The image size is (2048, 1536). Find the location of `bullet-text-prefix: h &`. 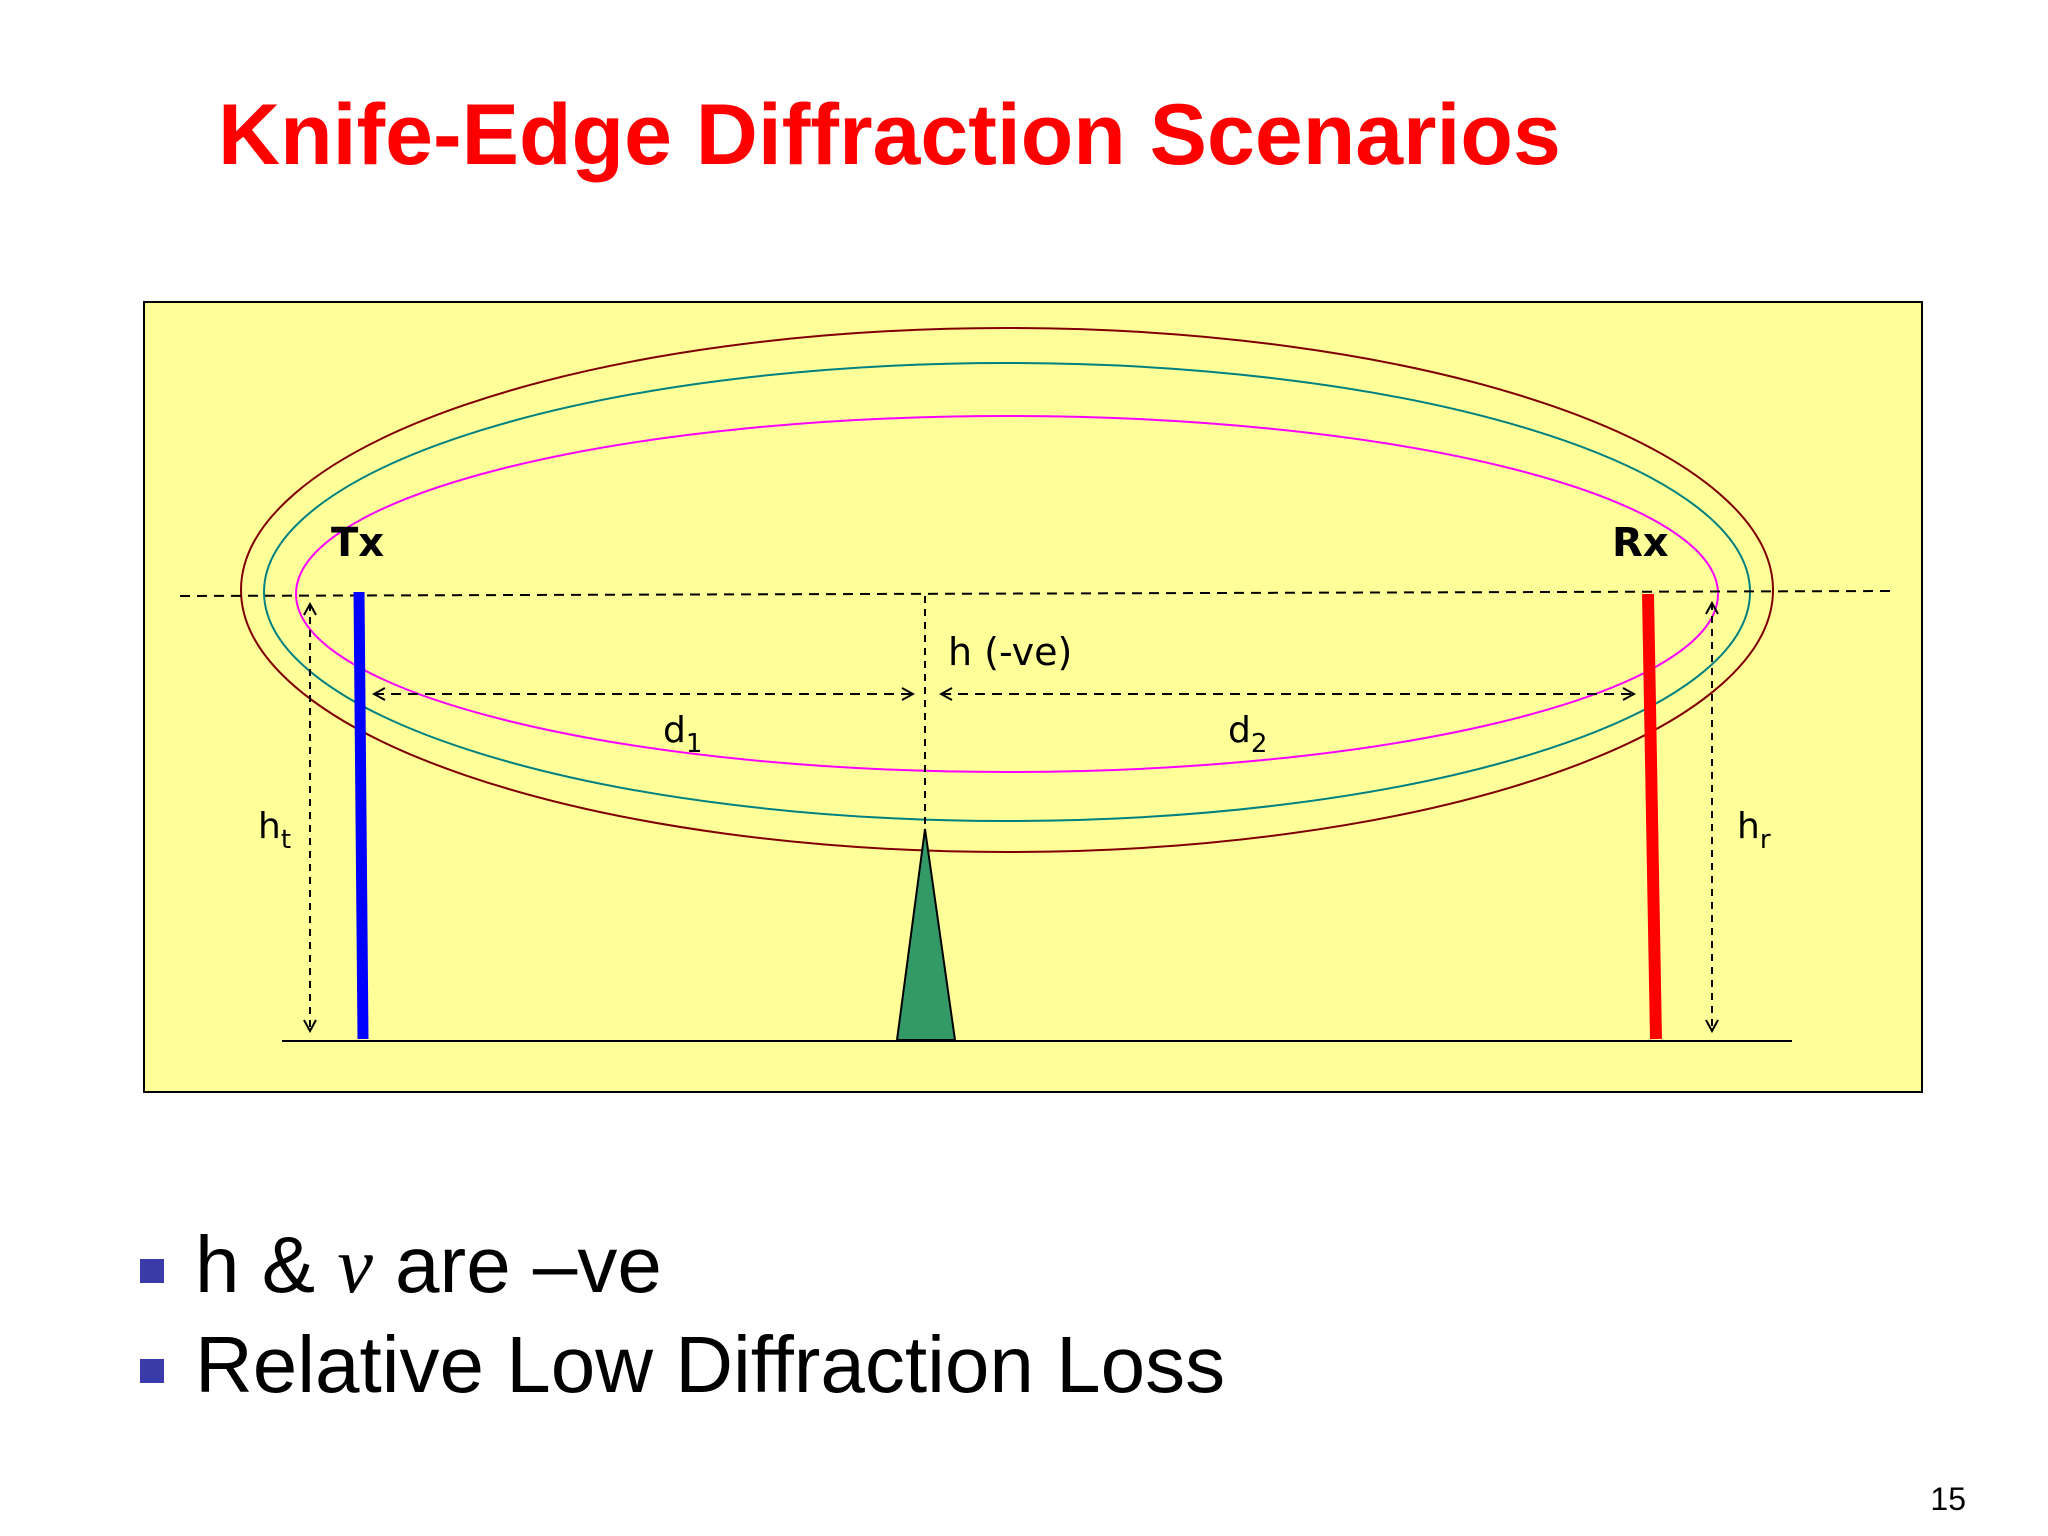

bullet-text-prefix: h & is located at coordinates (266, 1264).